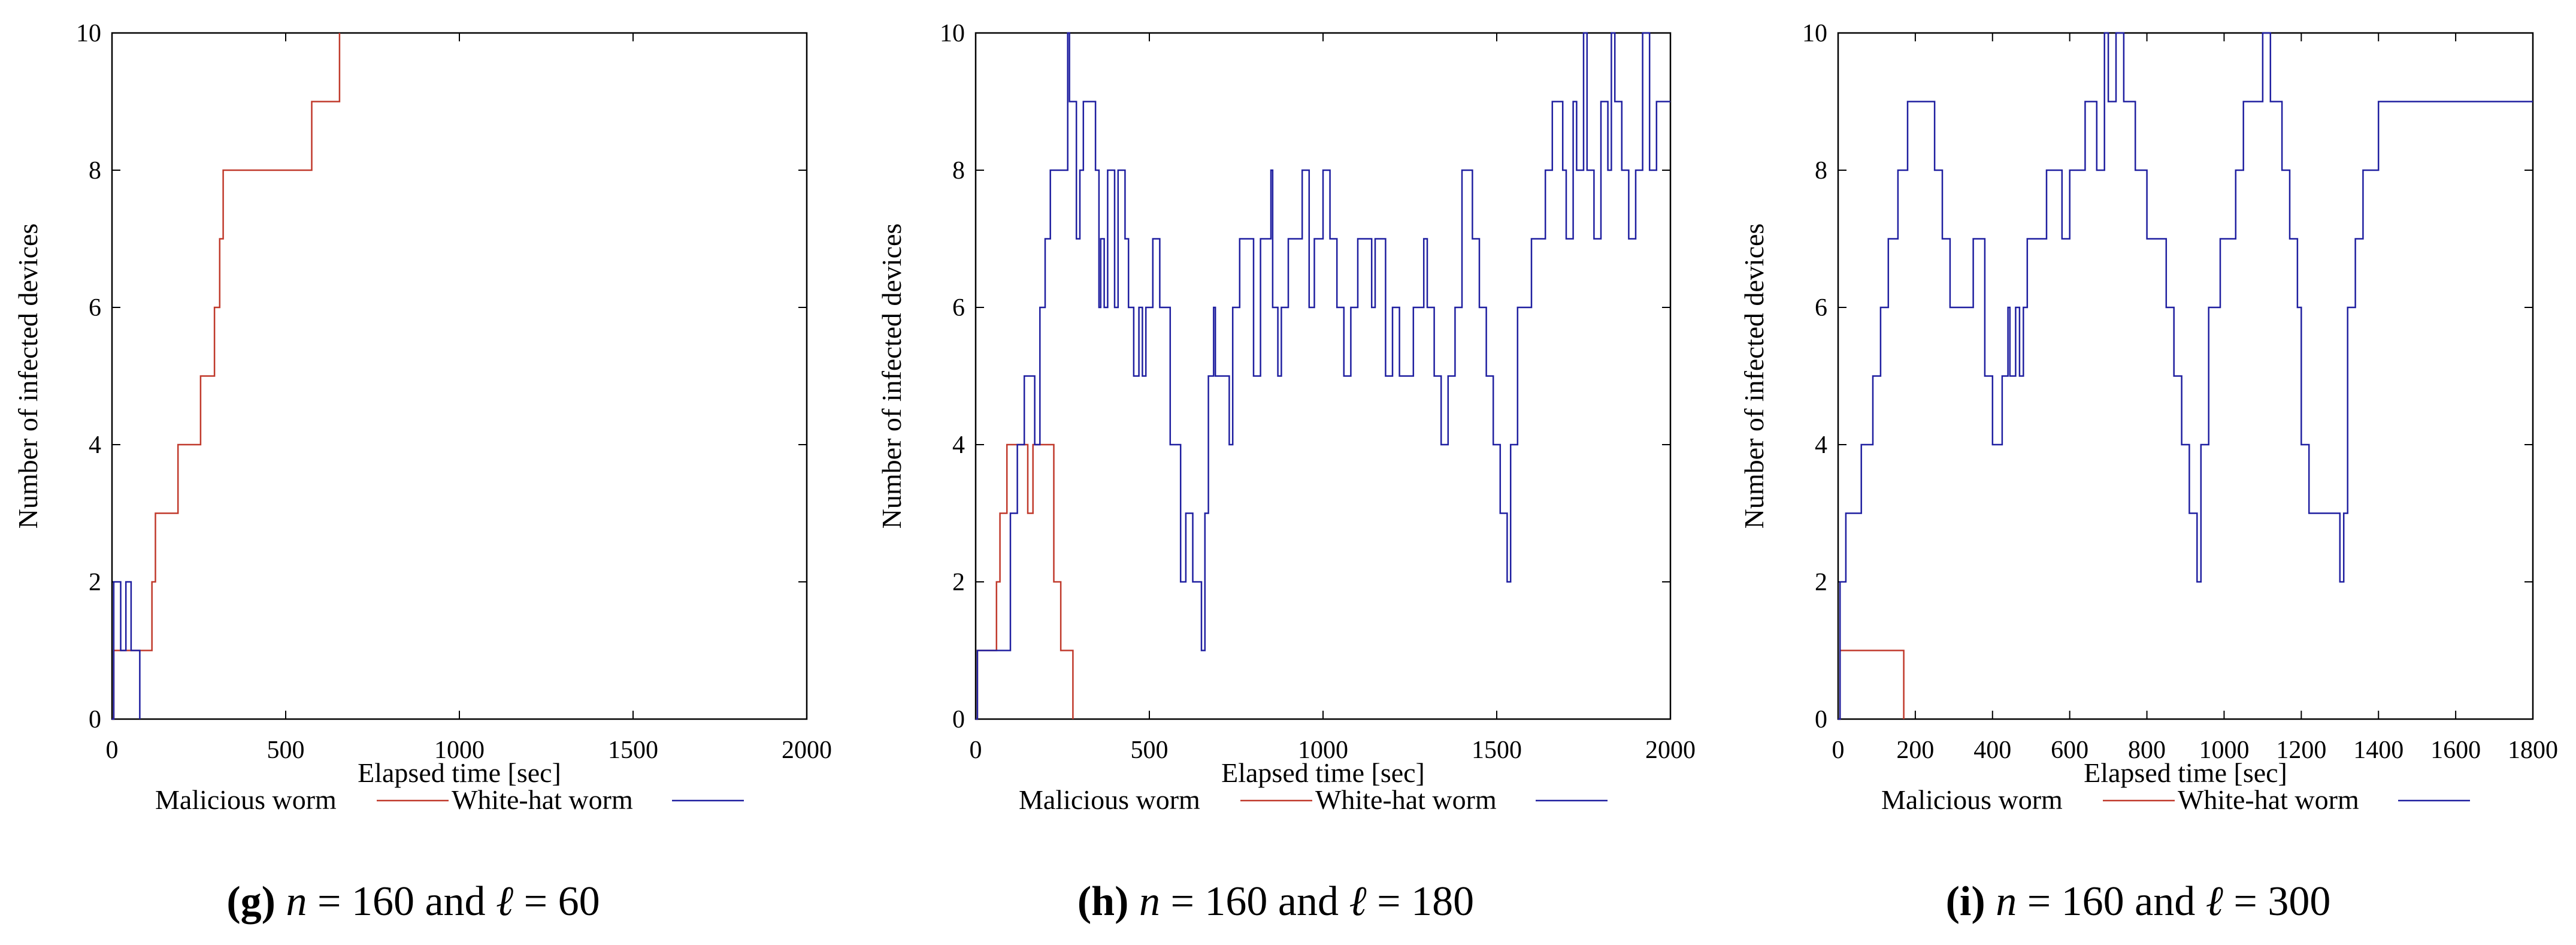  What do you see at coordinates (1149, 901) in the screenshot?
I see `caption-h-n: n` at bounding box center [1149, 901].